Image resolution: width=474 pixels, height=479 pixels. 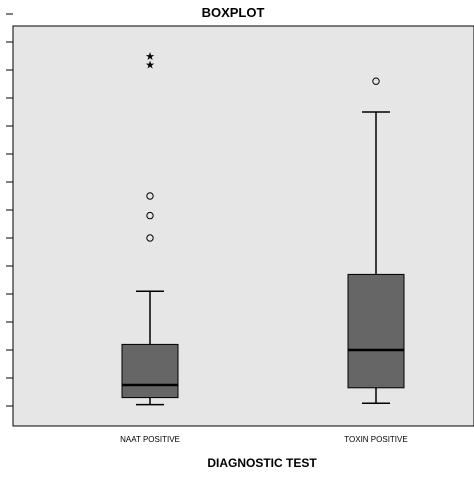 What do you see at coordinates (150, 228) in the screenshot?
I see `box-1: ★★` at bounding box center [150, 228].